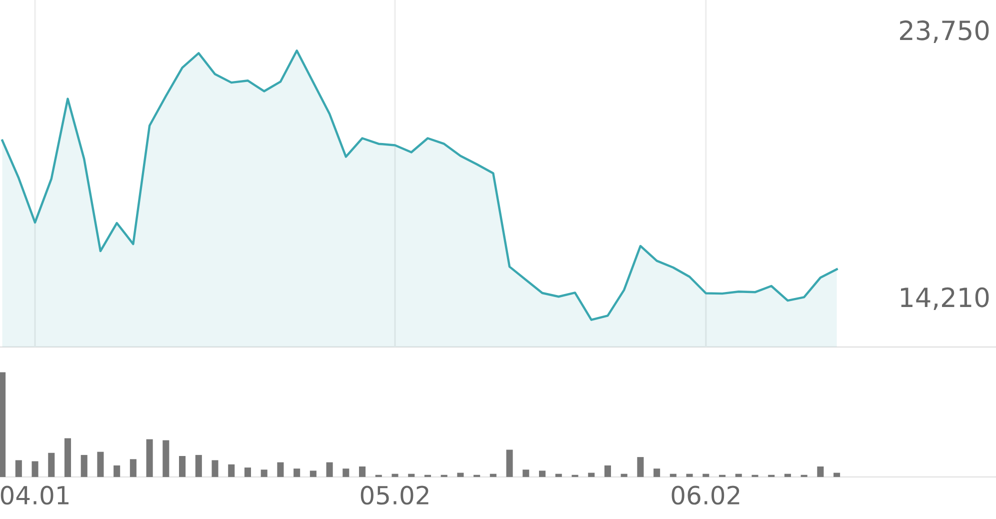 Image resolution: width=996 pixels, height=519 pixels. What do you see at coordinates (34, 495) in the screenshot?
I see `x-tick-label: 04.01` at bounding box center [34, 495].